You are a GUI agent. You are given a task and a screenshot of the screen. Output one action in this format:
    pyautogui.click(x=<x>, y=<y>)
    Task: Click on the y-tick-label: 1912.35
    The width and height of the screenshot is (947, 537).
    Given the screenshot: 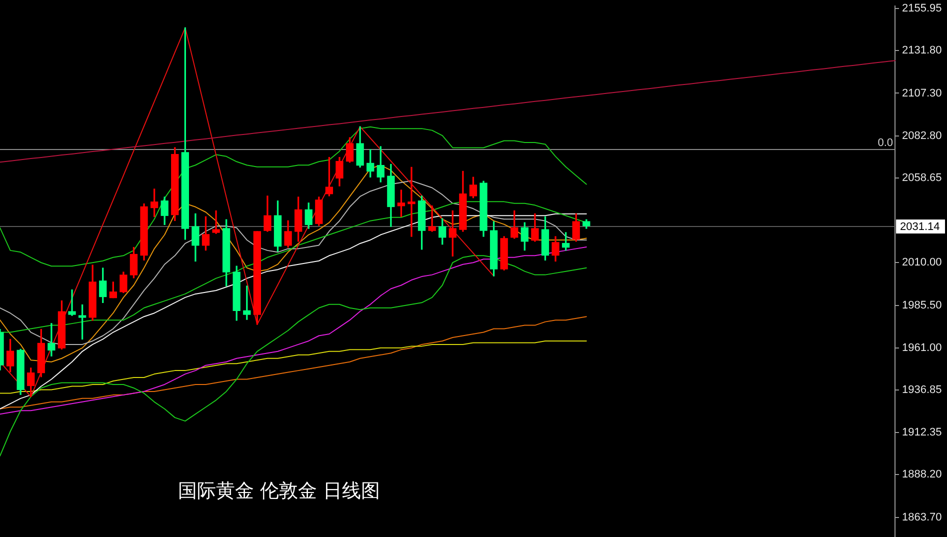 What is the action you would take?
    pyautogui.click(x=922, y=432)
    